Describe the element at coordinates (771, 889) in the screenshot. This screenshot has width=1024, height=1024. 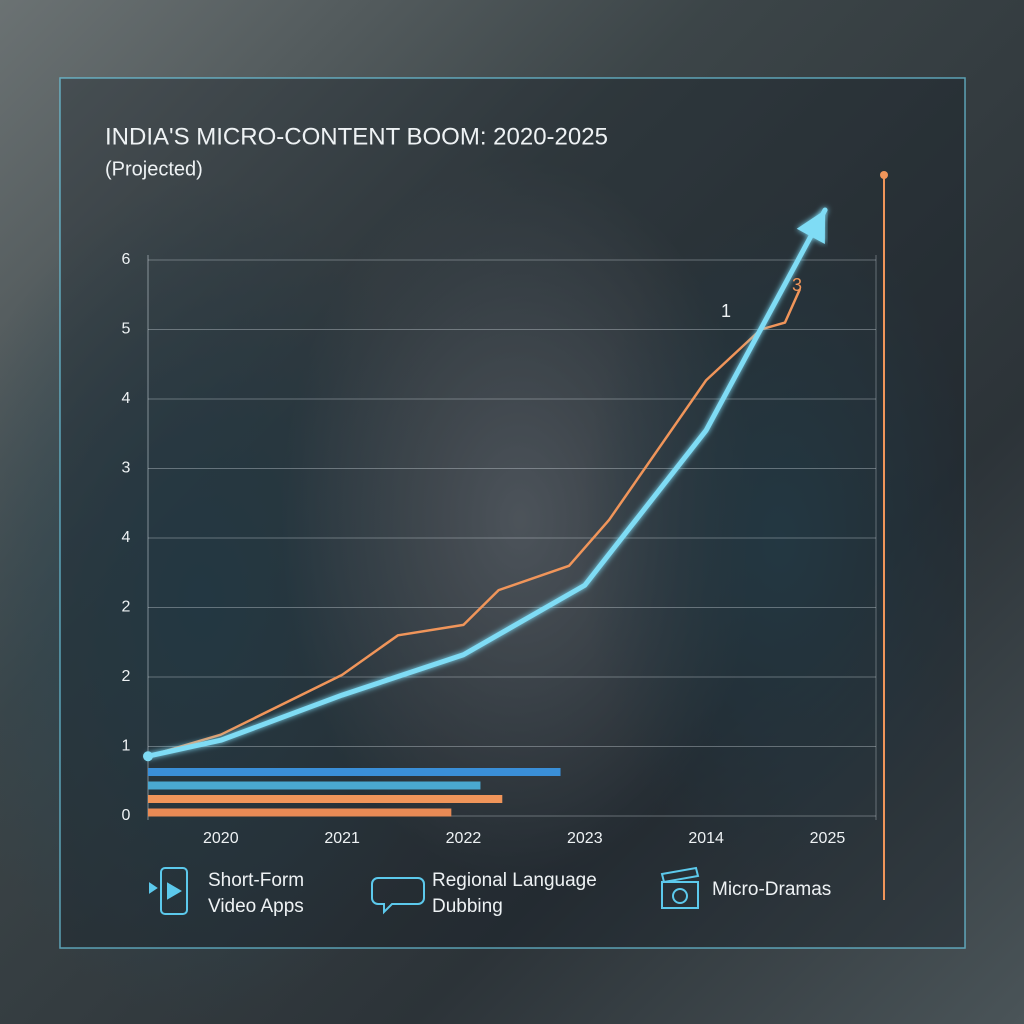
I see `legend-label: Micro-Dramas` at that location.